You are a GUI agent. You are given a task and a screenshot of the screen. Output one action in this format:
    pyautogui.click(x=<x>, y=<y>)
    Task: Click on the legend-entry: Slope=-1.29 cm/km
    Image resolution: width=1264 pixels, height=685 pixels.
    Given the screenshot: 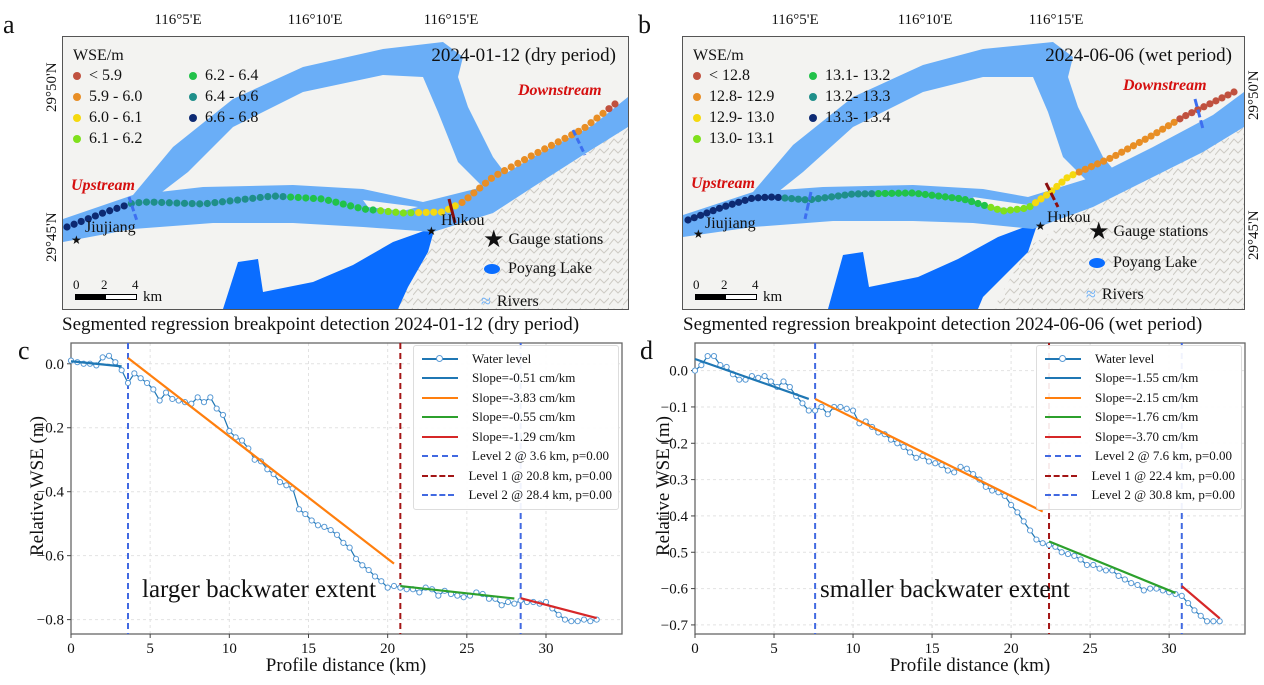 What is the action you would take?
    pyautogui.click(x=516, y=437)
    